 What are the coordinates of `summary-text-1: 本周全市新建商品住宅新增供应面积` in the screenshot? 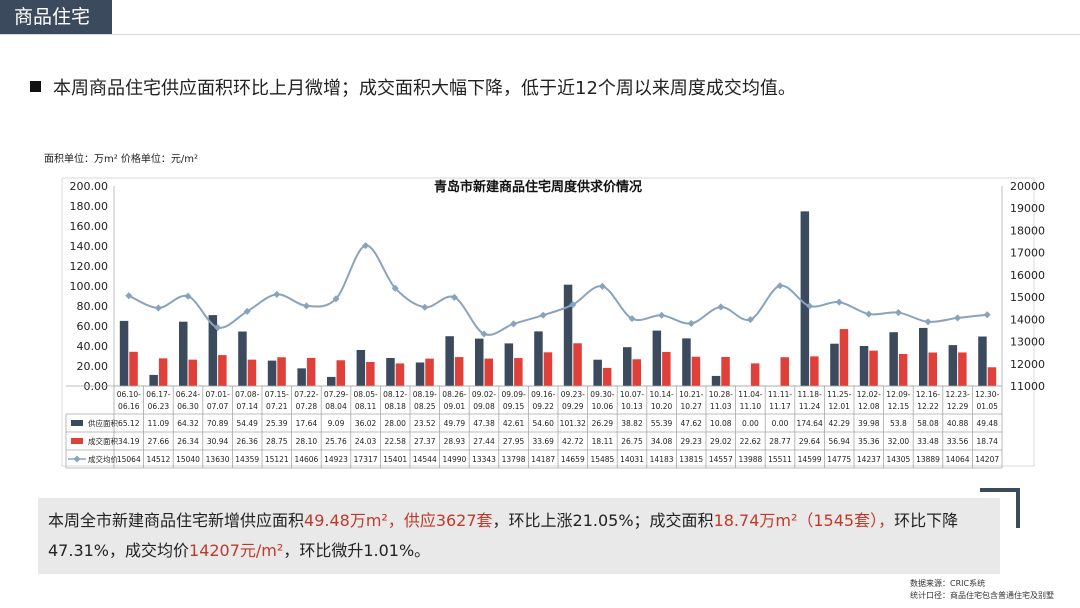 It's located at (176, 520).